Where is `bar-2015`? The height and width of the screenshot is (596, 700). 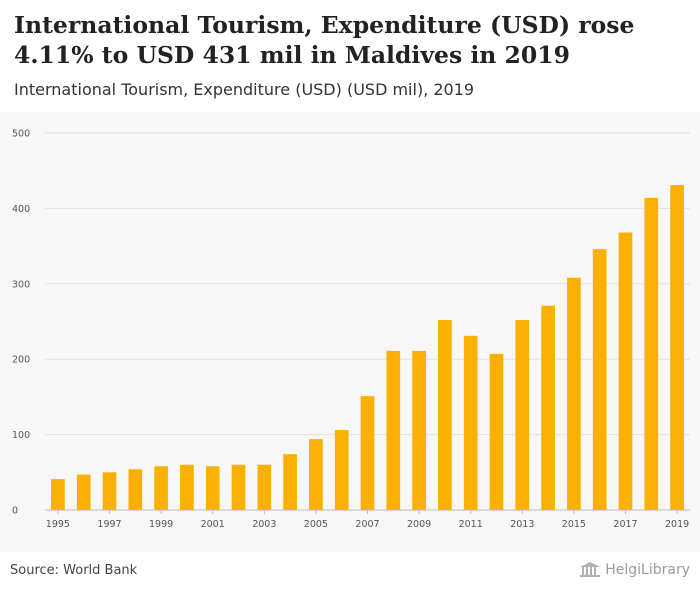
bar-2015 is located at coordinates (574, 393).